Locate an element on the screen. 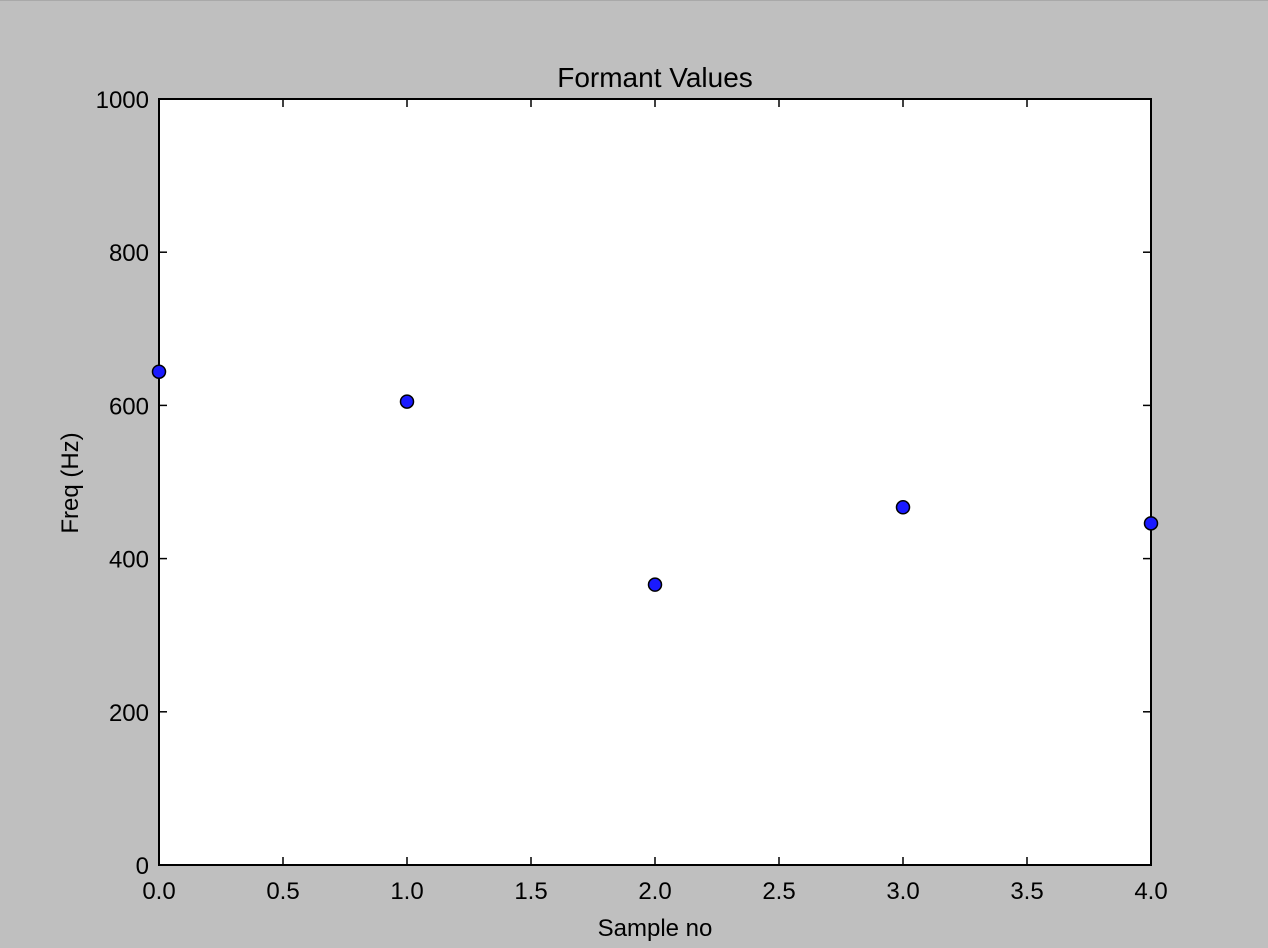 The image size is (1268, 948). x-tick-label: 2.0 is located at coordinates (654, 891).